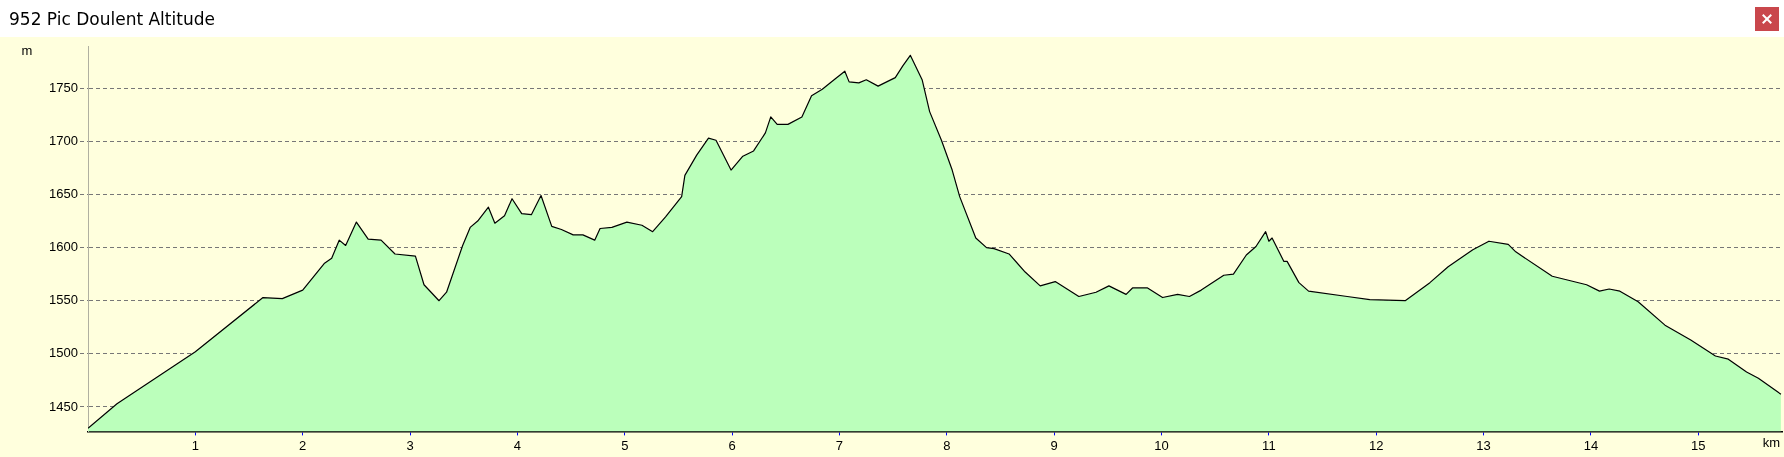  Describe the element at coordinates (195, 445) in the screenshot. I see `x-tick-label: 1` at that location.